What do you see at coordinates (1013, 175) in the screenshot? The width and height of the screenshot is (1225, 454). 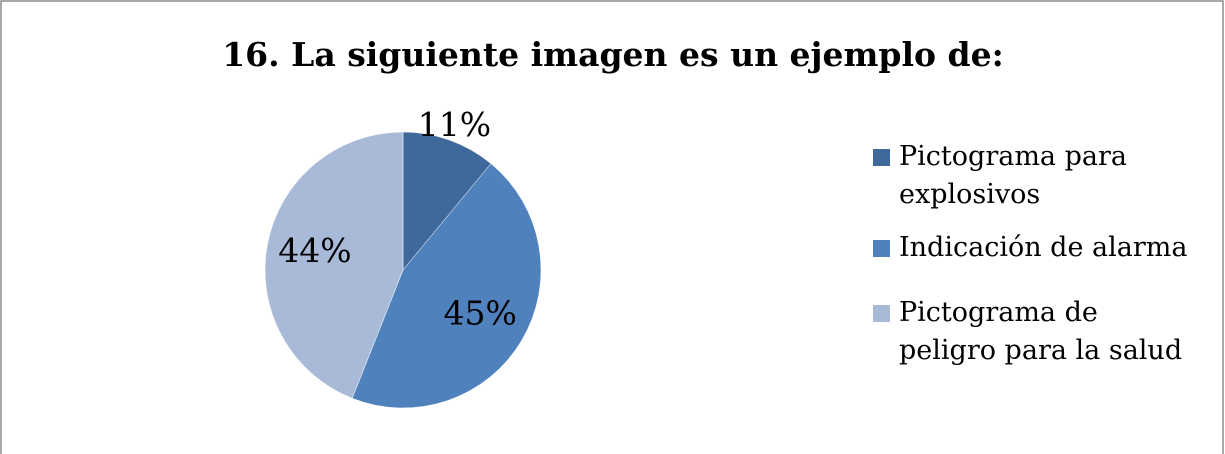 I see `legend-label: Pictograma para explosivos` at bounding box center [1013, 175].